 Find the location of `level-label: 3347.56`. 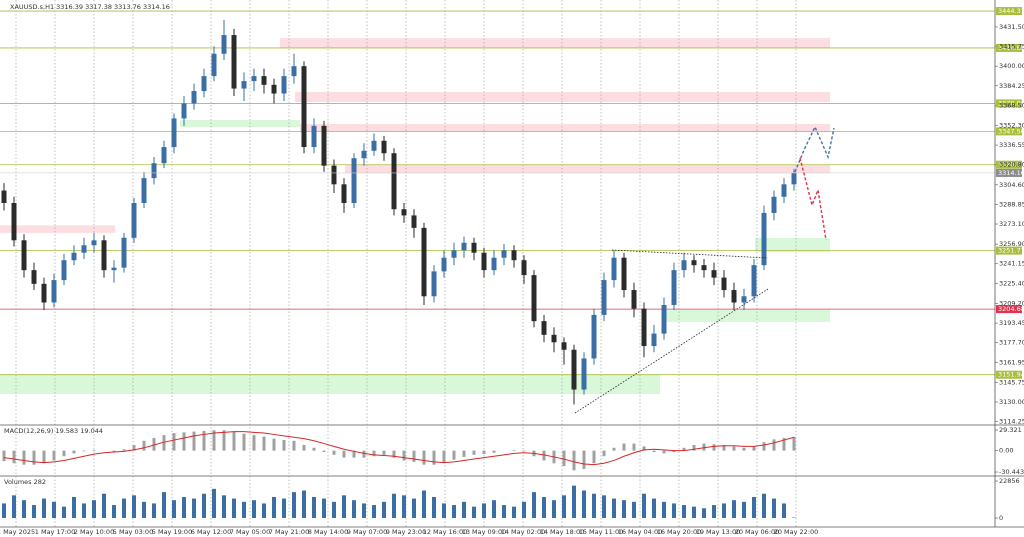

level-label: 3347.56 is located at coordinates (1011, 131).